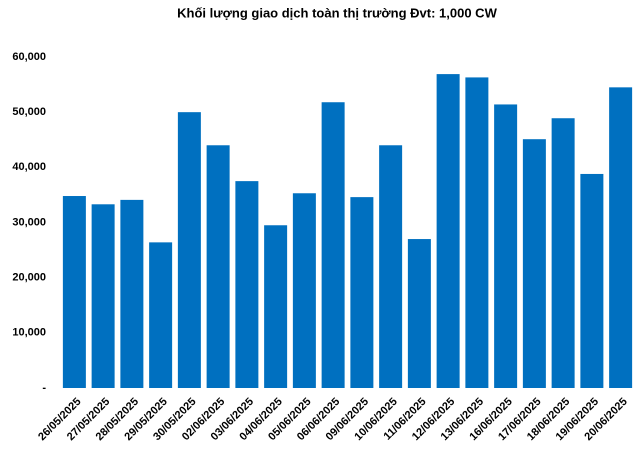 The image size is (640, 450). Describe the element at coordinates (29, 112) in the screenshot. I see `y-tick-label: 50,000` at that location.